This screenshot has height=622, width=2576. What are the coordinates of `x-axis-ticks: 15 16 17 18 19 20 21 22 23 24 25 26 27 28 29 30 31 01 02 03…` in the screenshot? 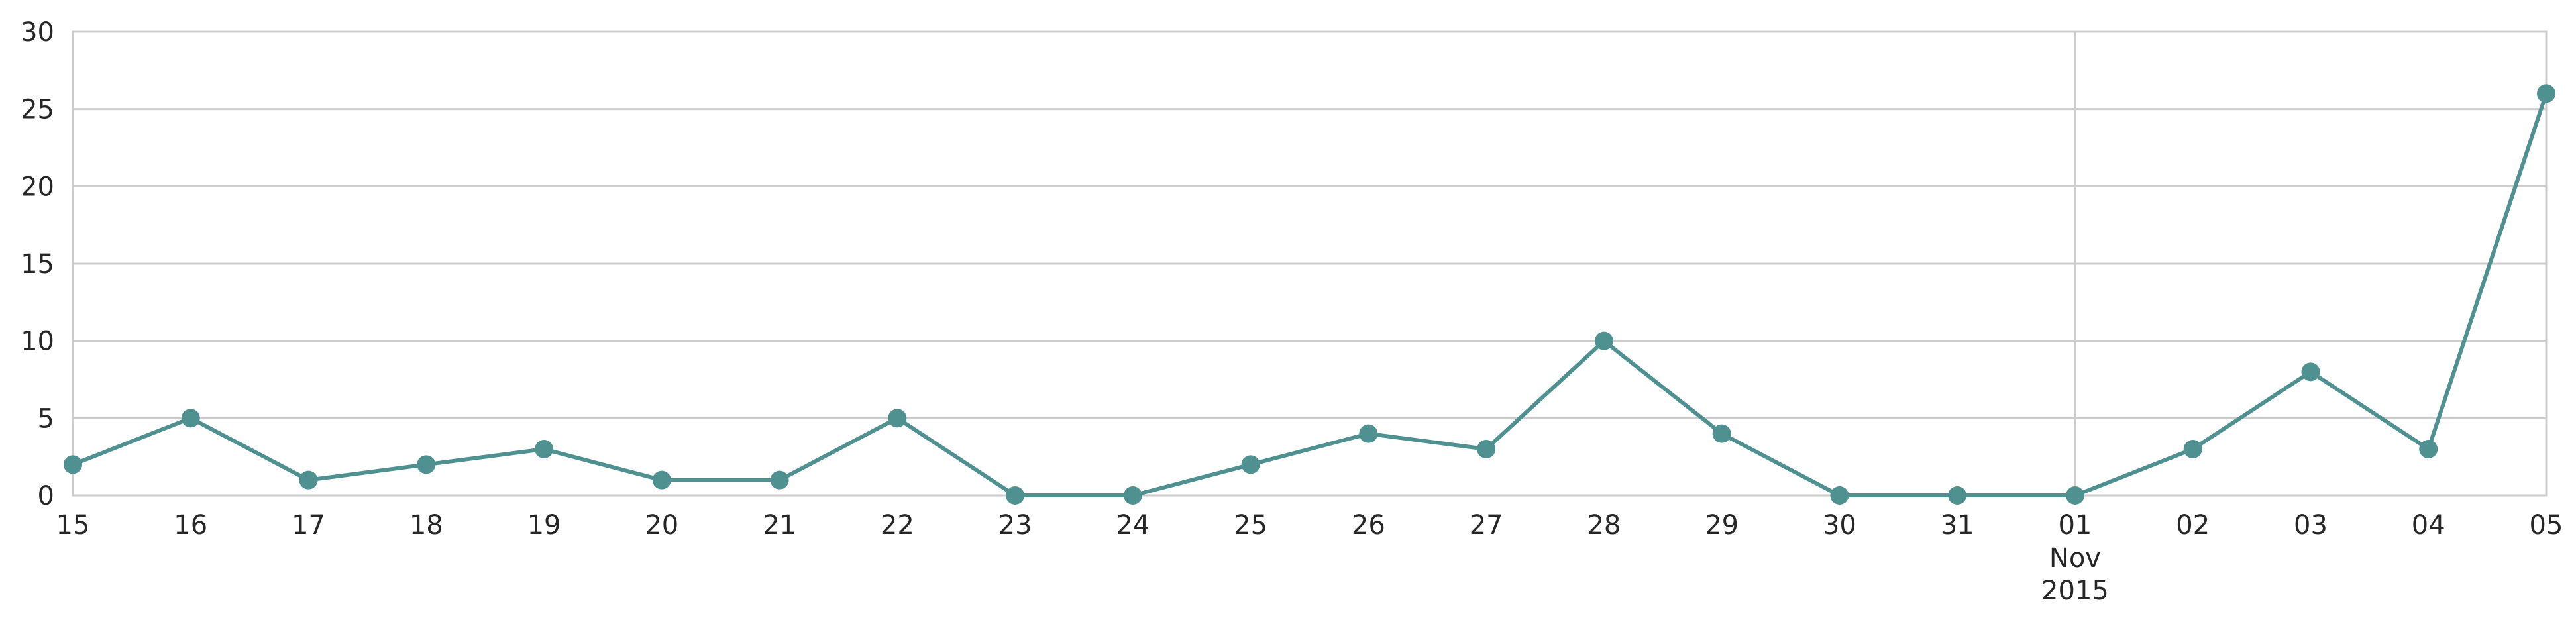 It's located at (1309, 525).